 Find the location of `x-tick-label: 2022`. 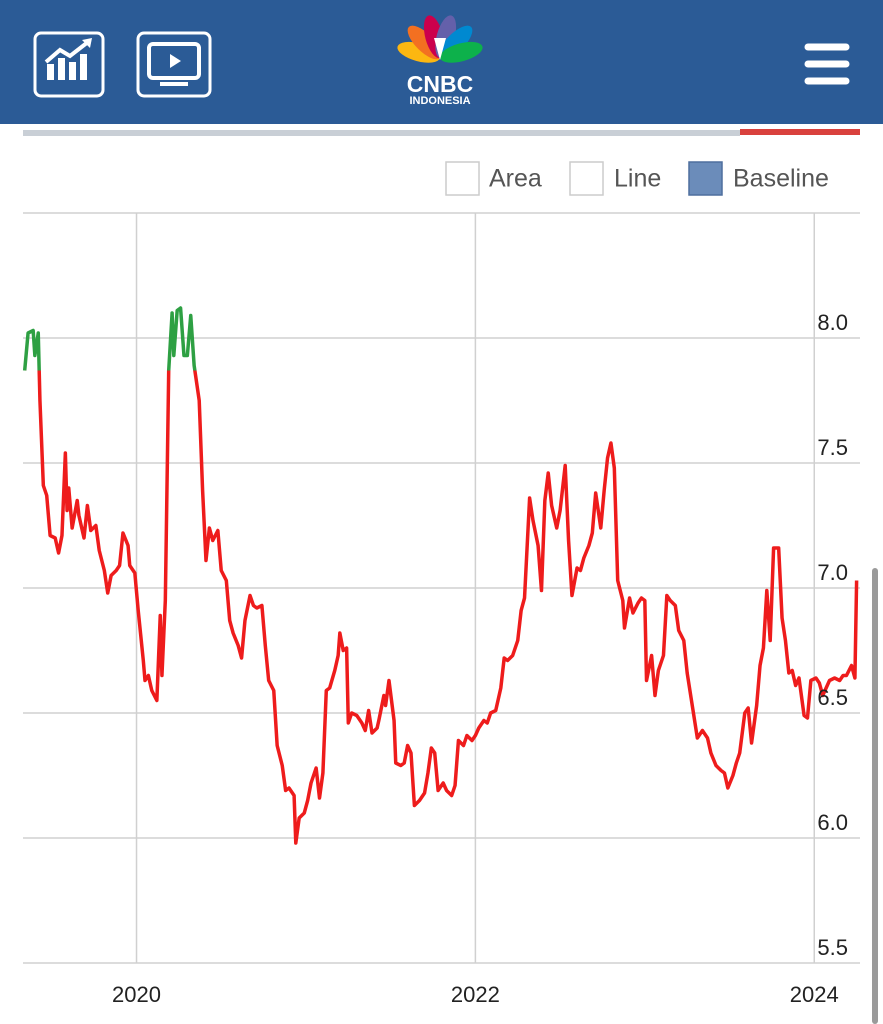

x-tick-label: 2022 is located at coordinates (475, 994).